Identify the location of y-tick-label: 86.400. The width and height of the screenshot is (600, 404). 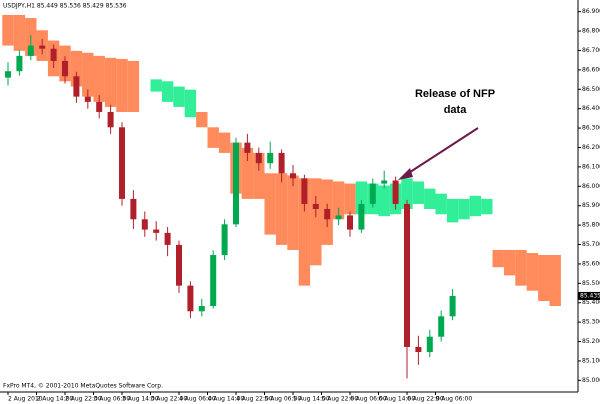
(591, 108).